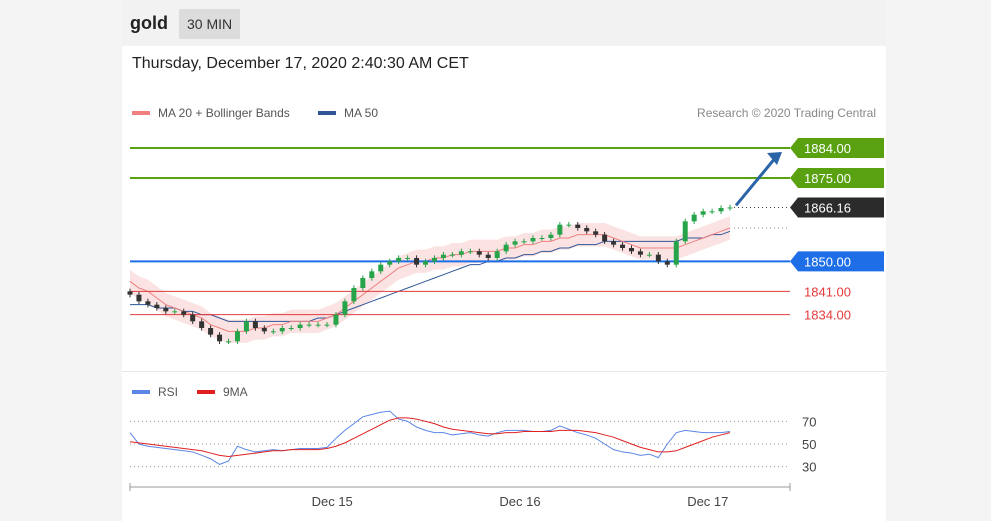 The height and width of the screenshot is (521, 991). What do you see at coordinates (149, 23) in the screenshot?
I see `symbol-label: gold` at bounding box center [149, 23].